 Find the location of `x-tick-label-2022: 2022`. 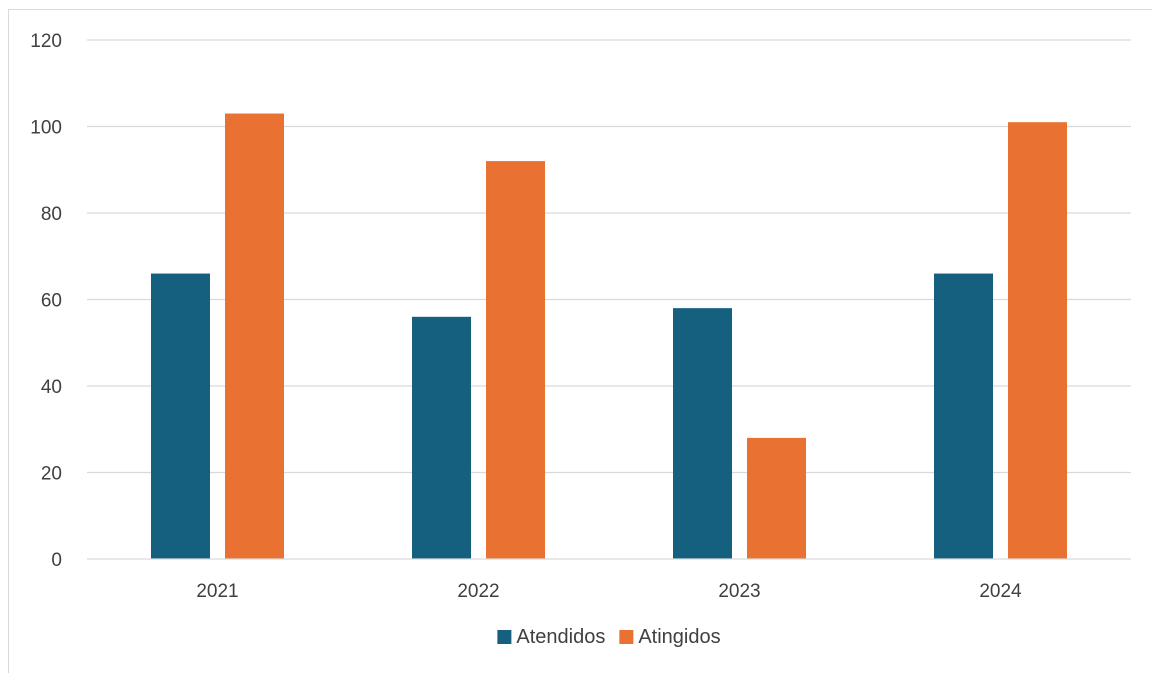

x-tick-label-2022: 2022 is located at coordinates (478, 591).